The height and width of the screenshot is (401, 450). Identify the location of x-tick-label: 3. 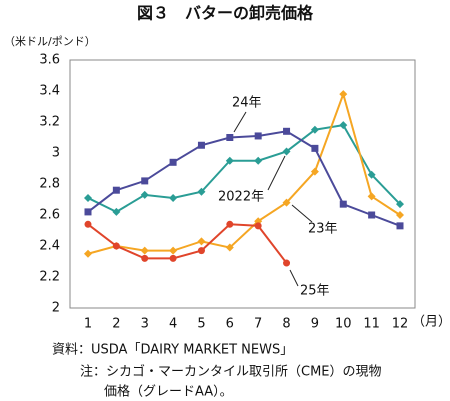
(145, 324).